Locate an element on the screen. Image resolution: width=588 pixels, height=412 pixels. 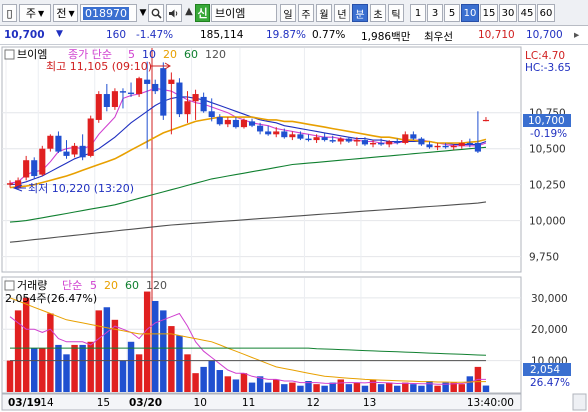
period-tab-5: 초 is located at coordinates (378, 13).